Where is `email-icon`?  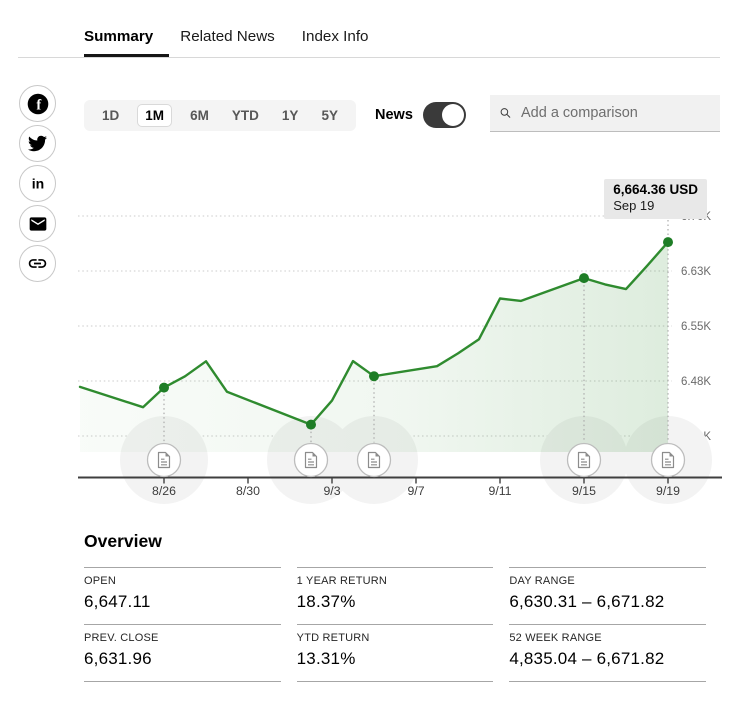
email-icon is located at coordinates (37, 223).